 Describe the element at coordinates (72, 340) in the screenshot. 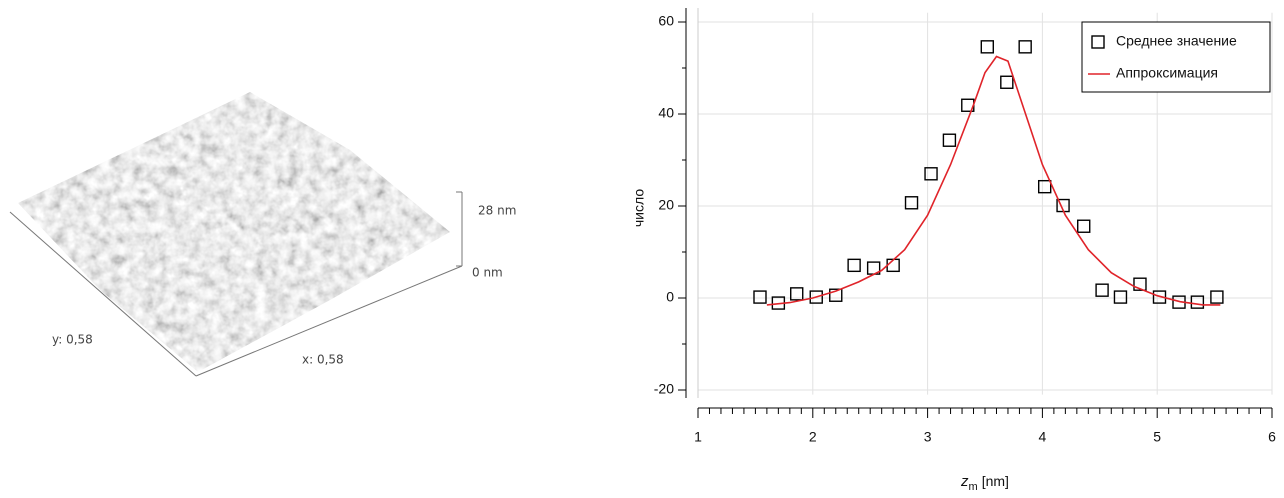

I see `y-size-label: y: 0,58` at that location.